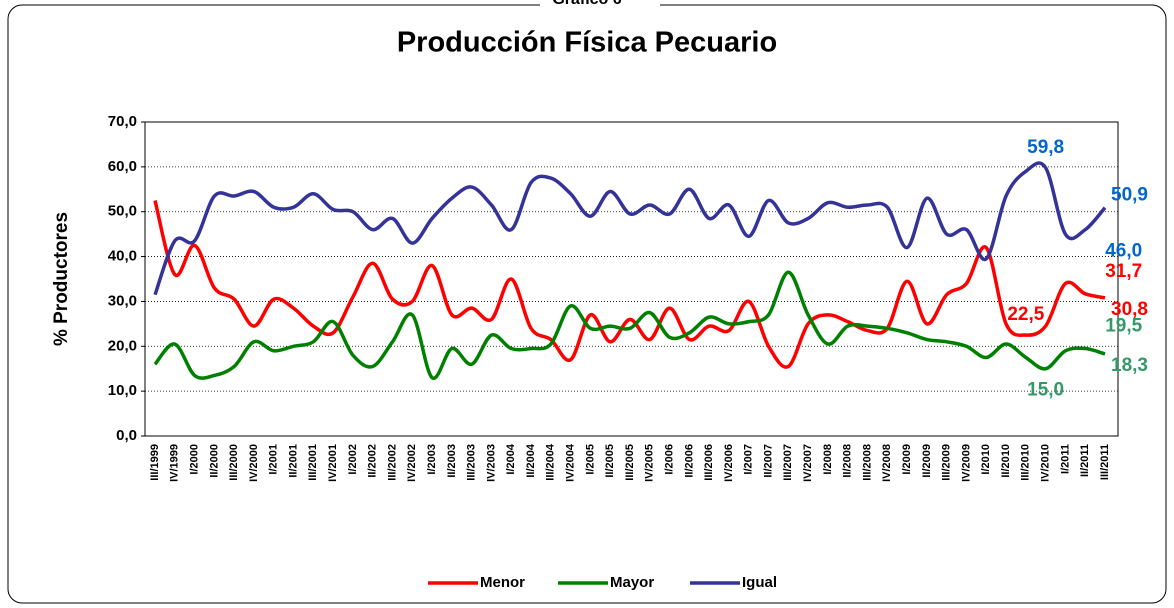  I want to click on x-tick-label: II/2008, so click(848, 461).